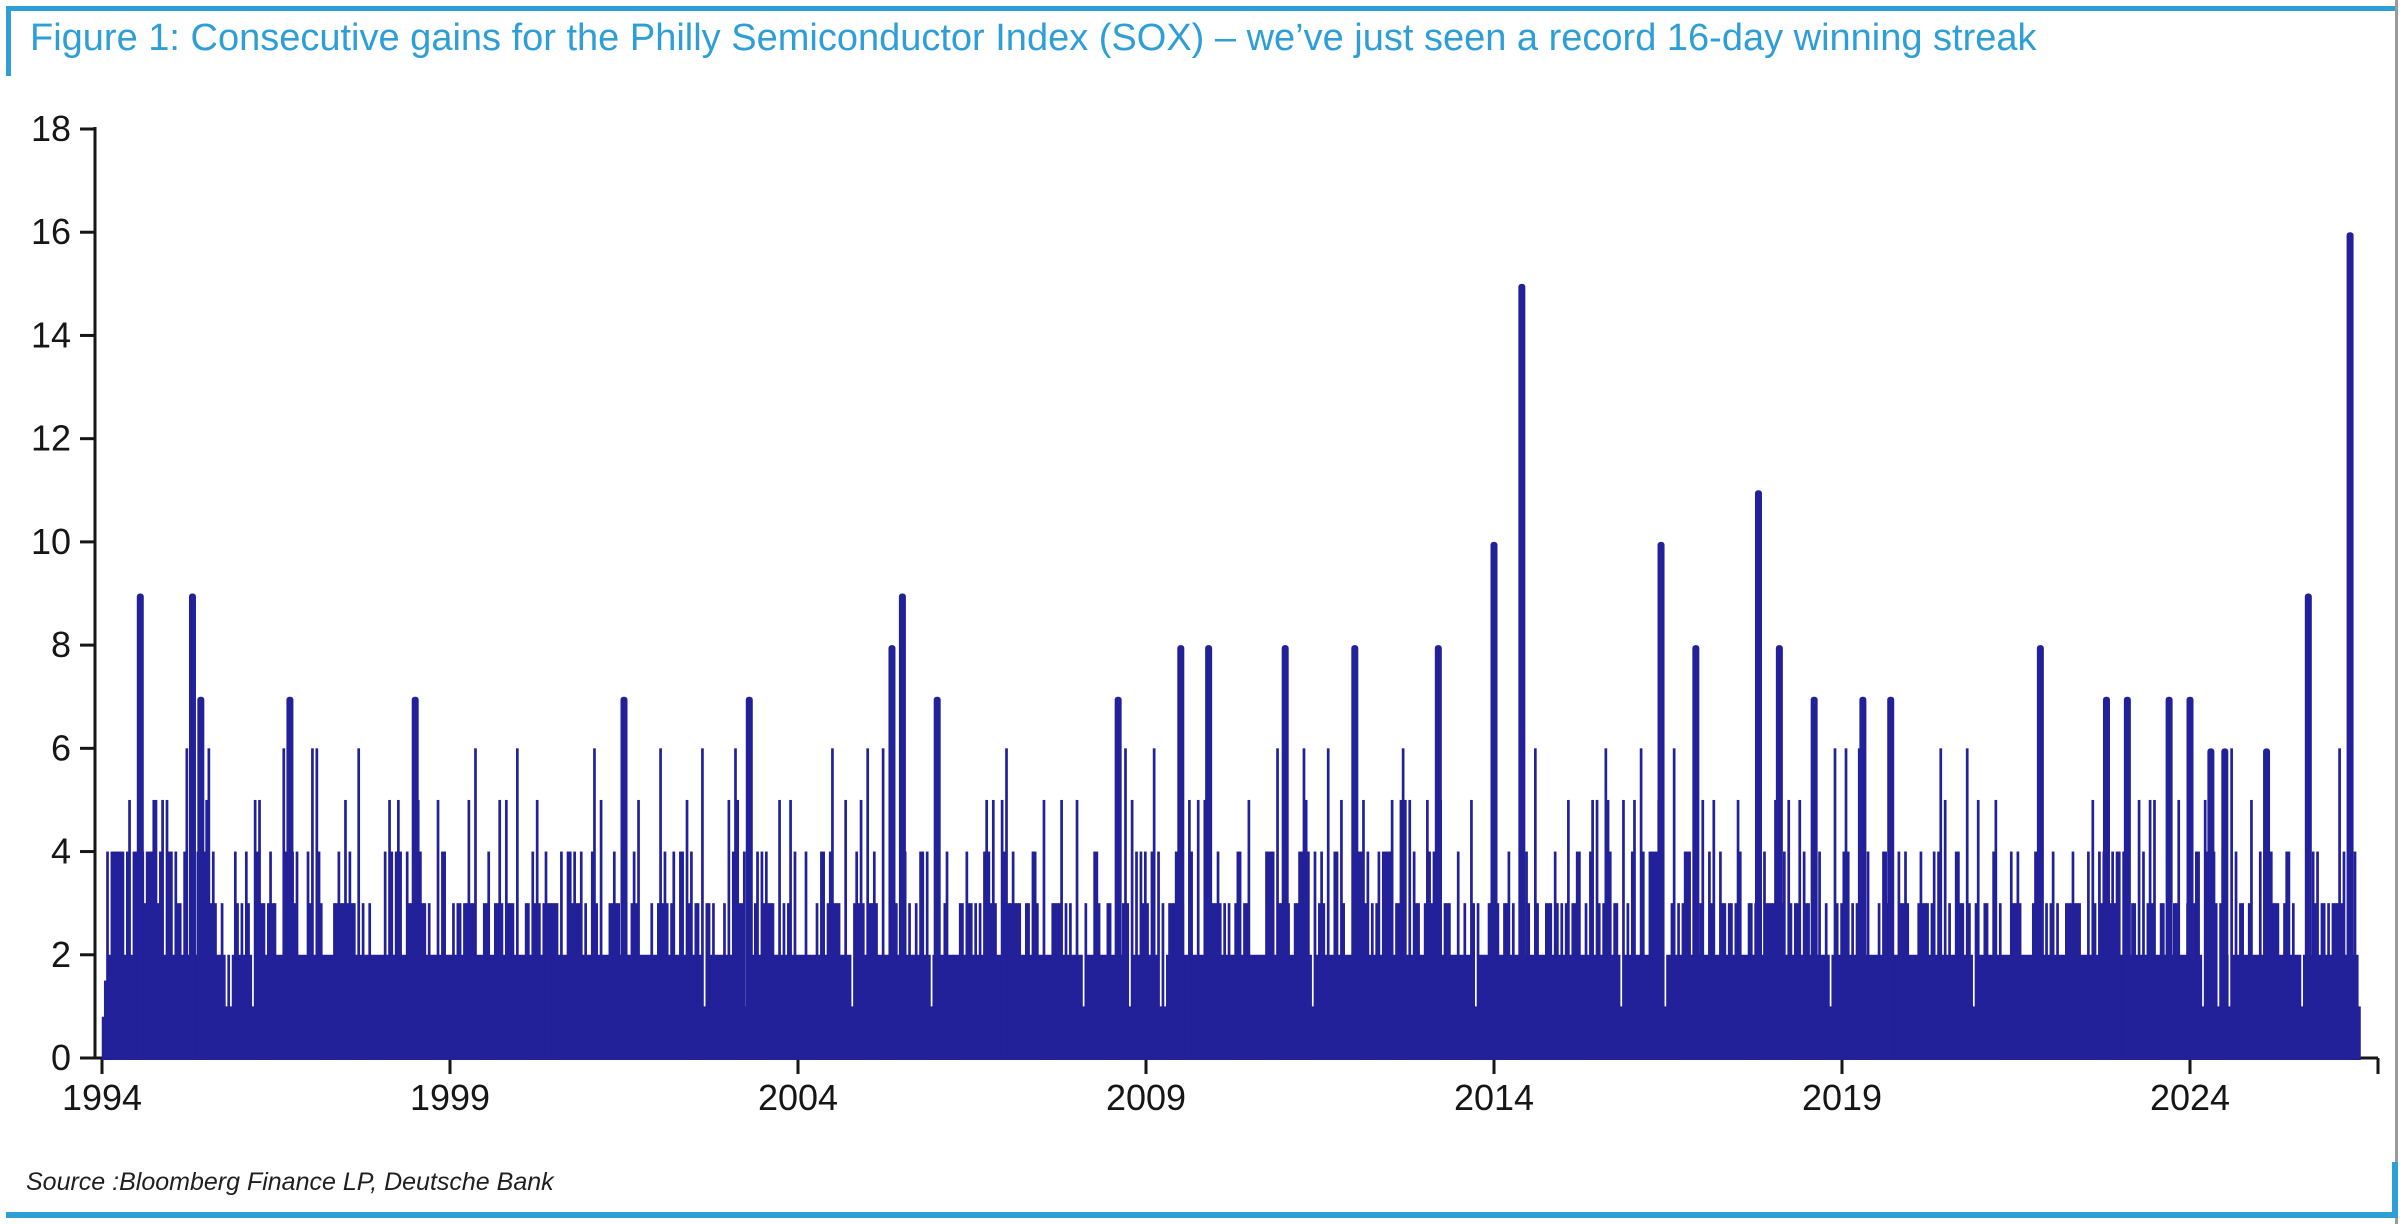  Describe the element at coordinates (102, 1097) in the screenshot. I see `x-tick-label: 1994` at that location.